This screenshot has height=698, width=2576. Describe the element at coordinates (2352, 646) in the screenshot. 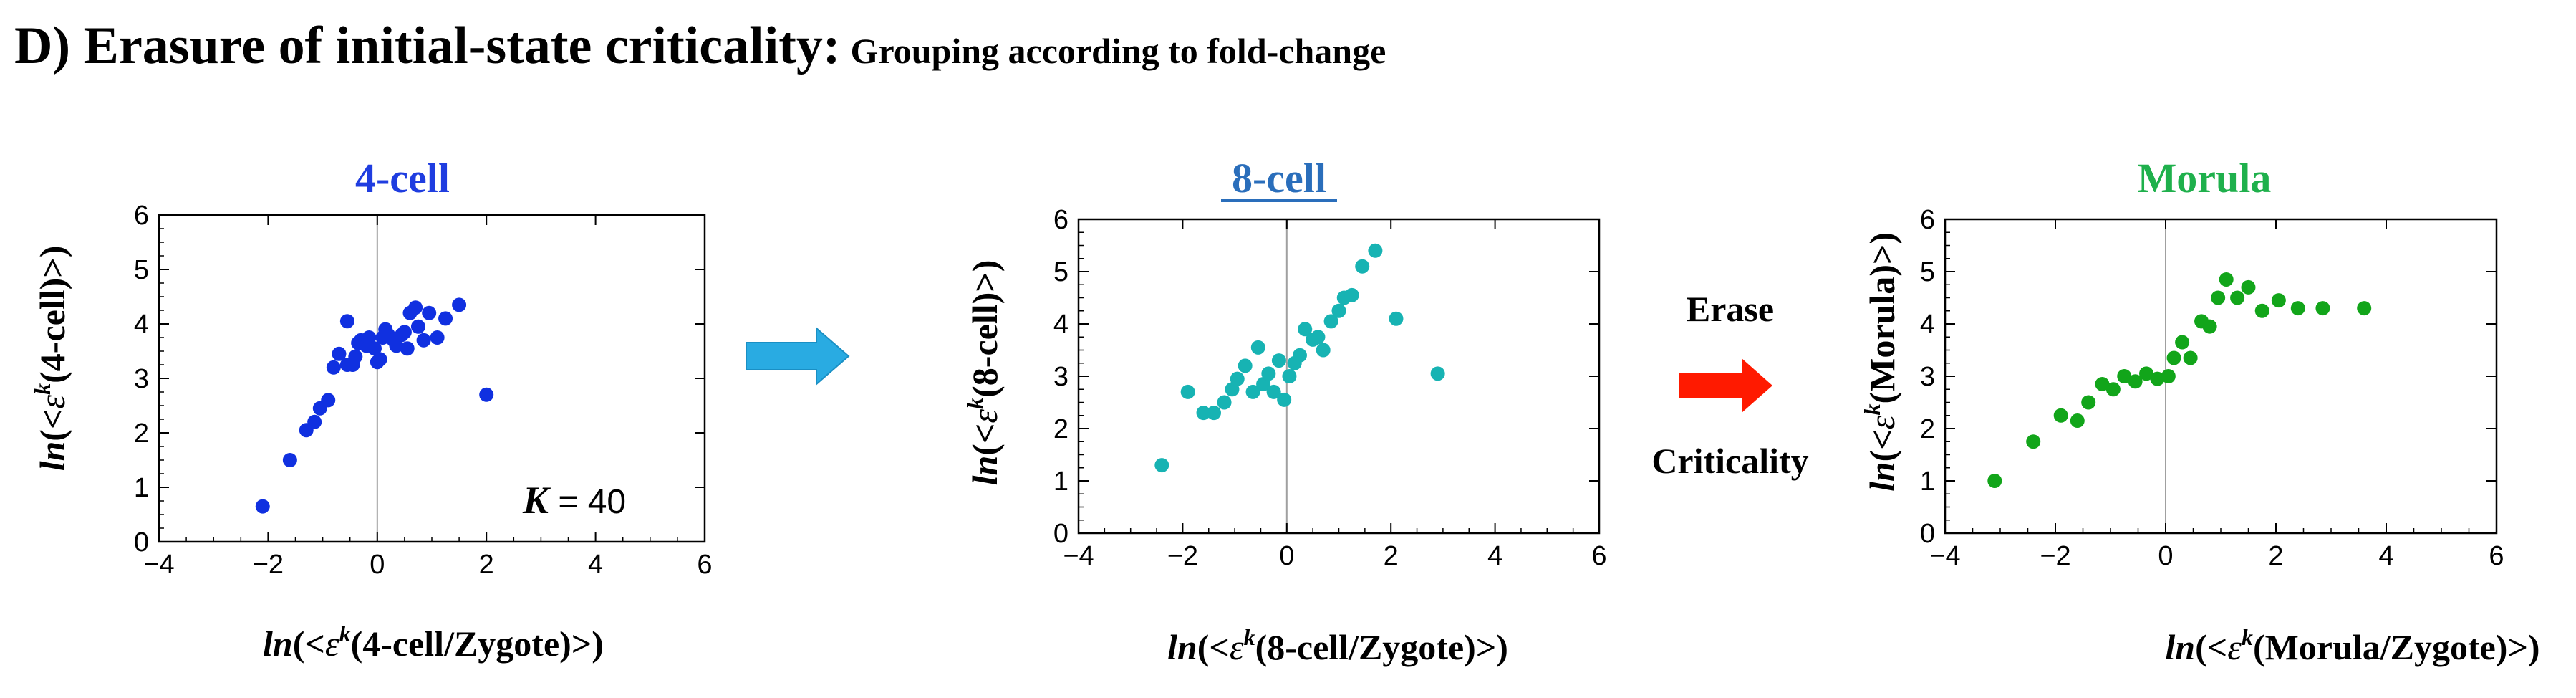

I see `x-axis-label: ln(<εk(Morula/Zygote)>)` at that location.